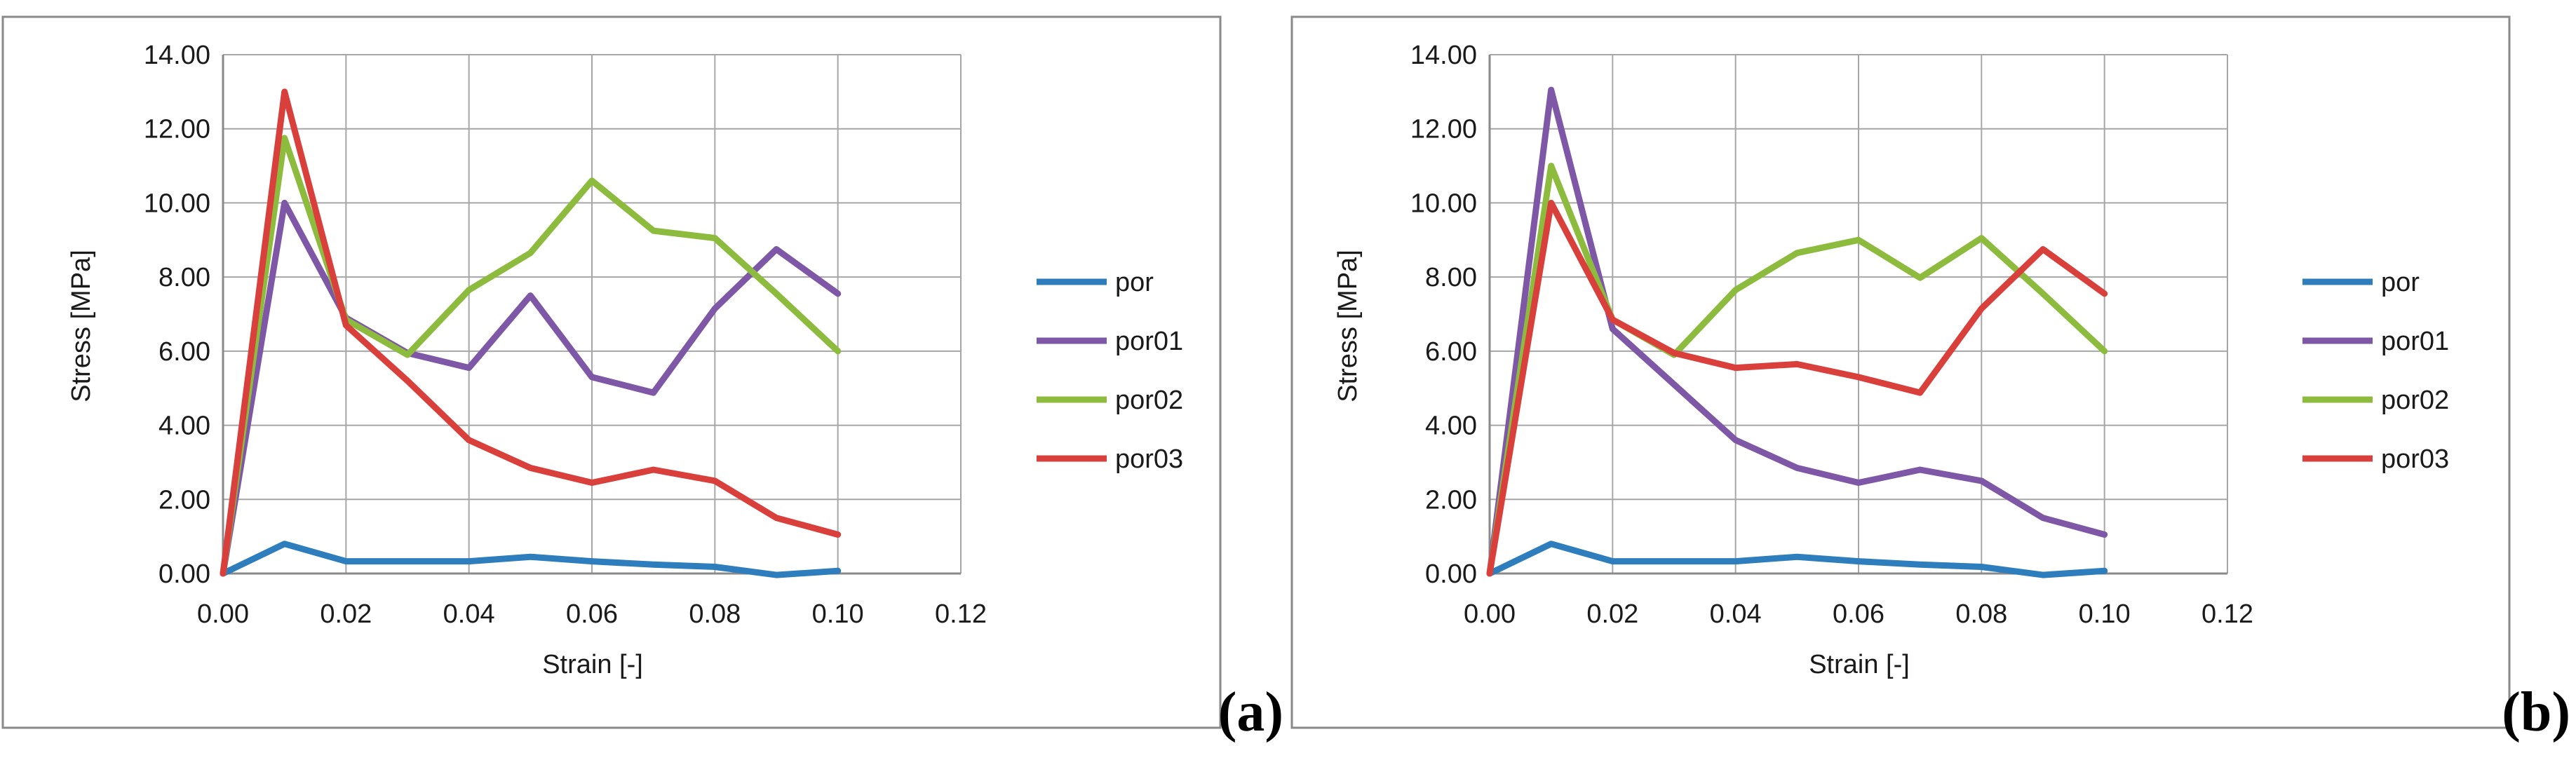 This screenshot has width=2576, height=760. Describe the element at coordinates (1250, 712) in the screenshot. I see `panel-label: (a)` at that location.